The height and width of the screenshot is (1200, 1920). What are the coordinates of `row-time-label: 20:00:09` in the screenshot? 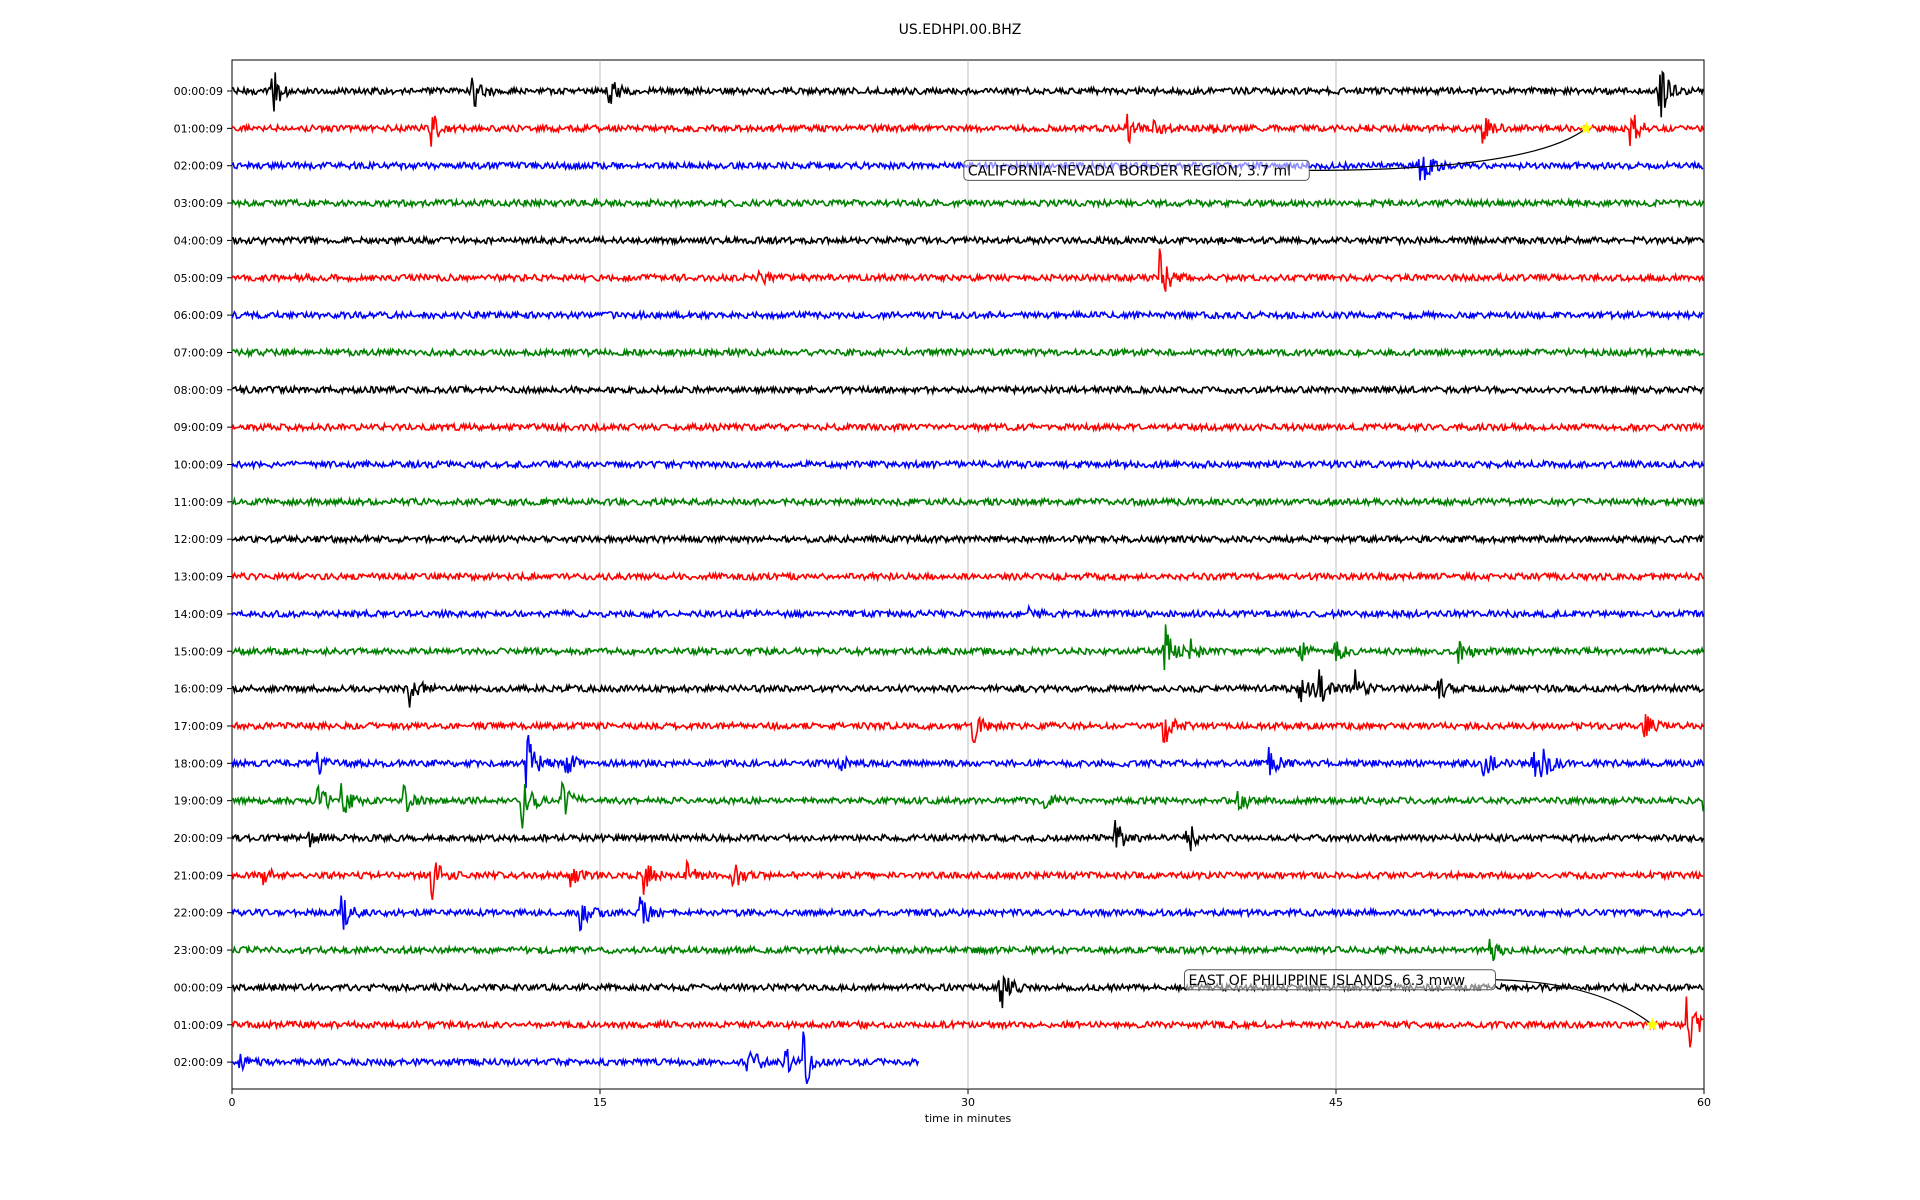 It's located at (198, 838).